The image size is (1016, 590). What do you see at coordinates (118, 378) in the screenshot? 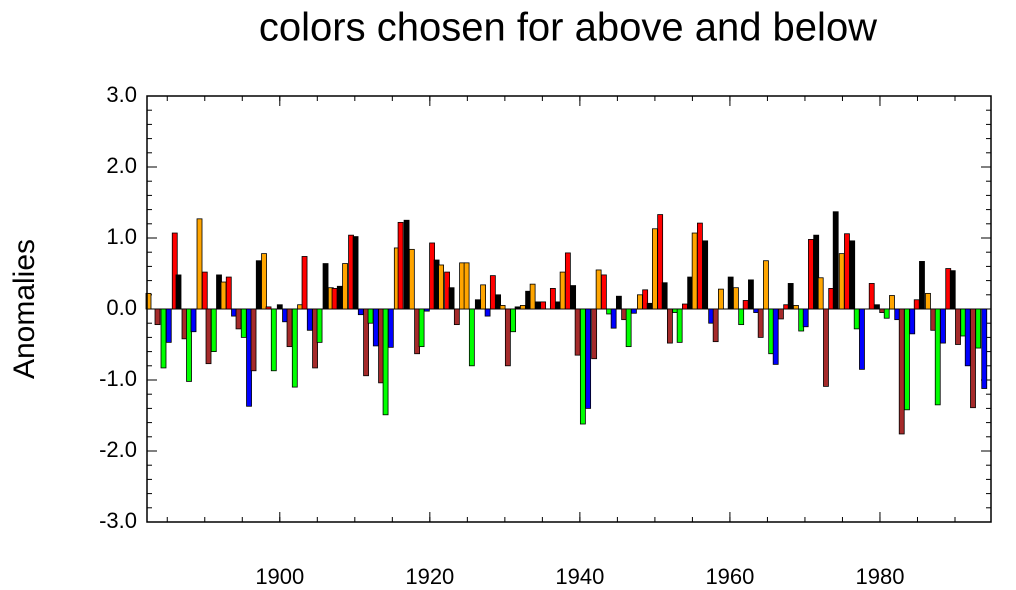
I see `y-tick-label: -1.0` at bounding box center [118, 378].